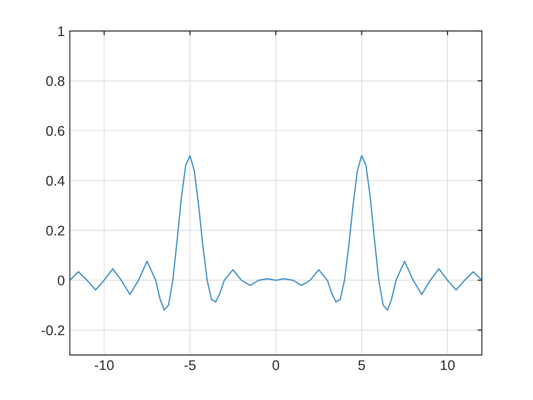 The image size is (533, 400). I want to click on x-tick-label: 10, so click(447, 365).